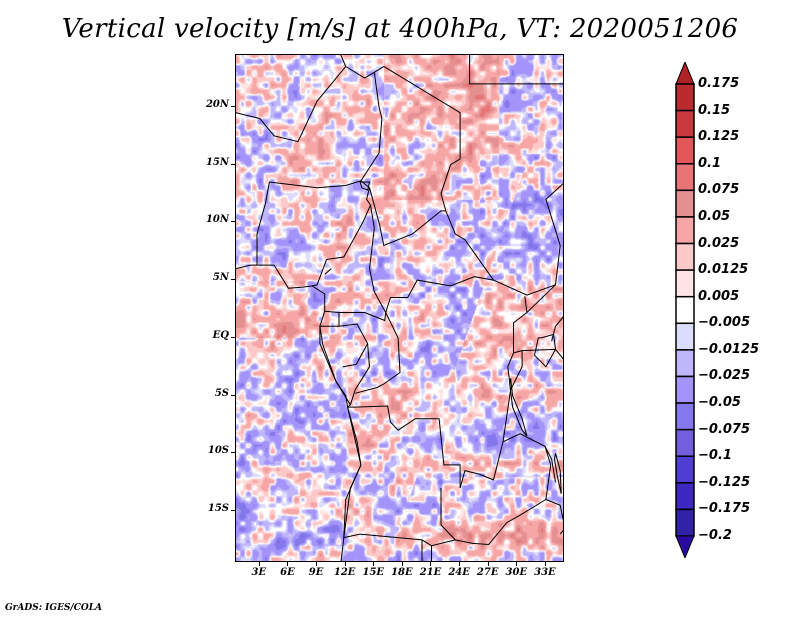 This screenshot has height=618, width=800. Describe the element at coordinates (719, 403) in the screenshot. I see `colorbar-label: −0.05` at that location.